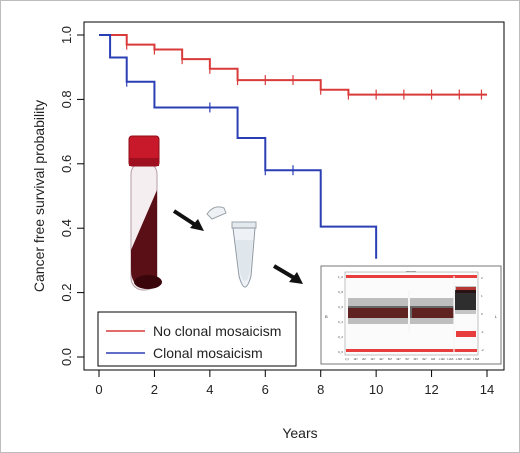  I want to click on blood-tube-illustration, so click(145, 213).